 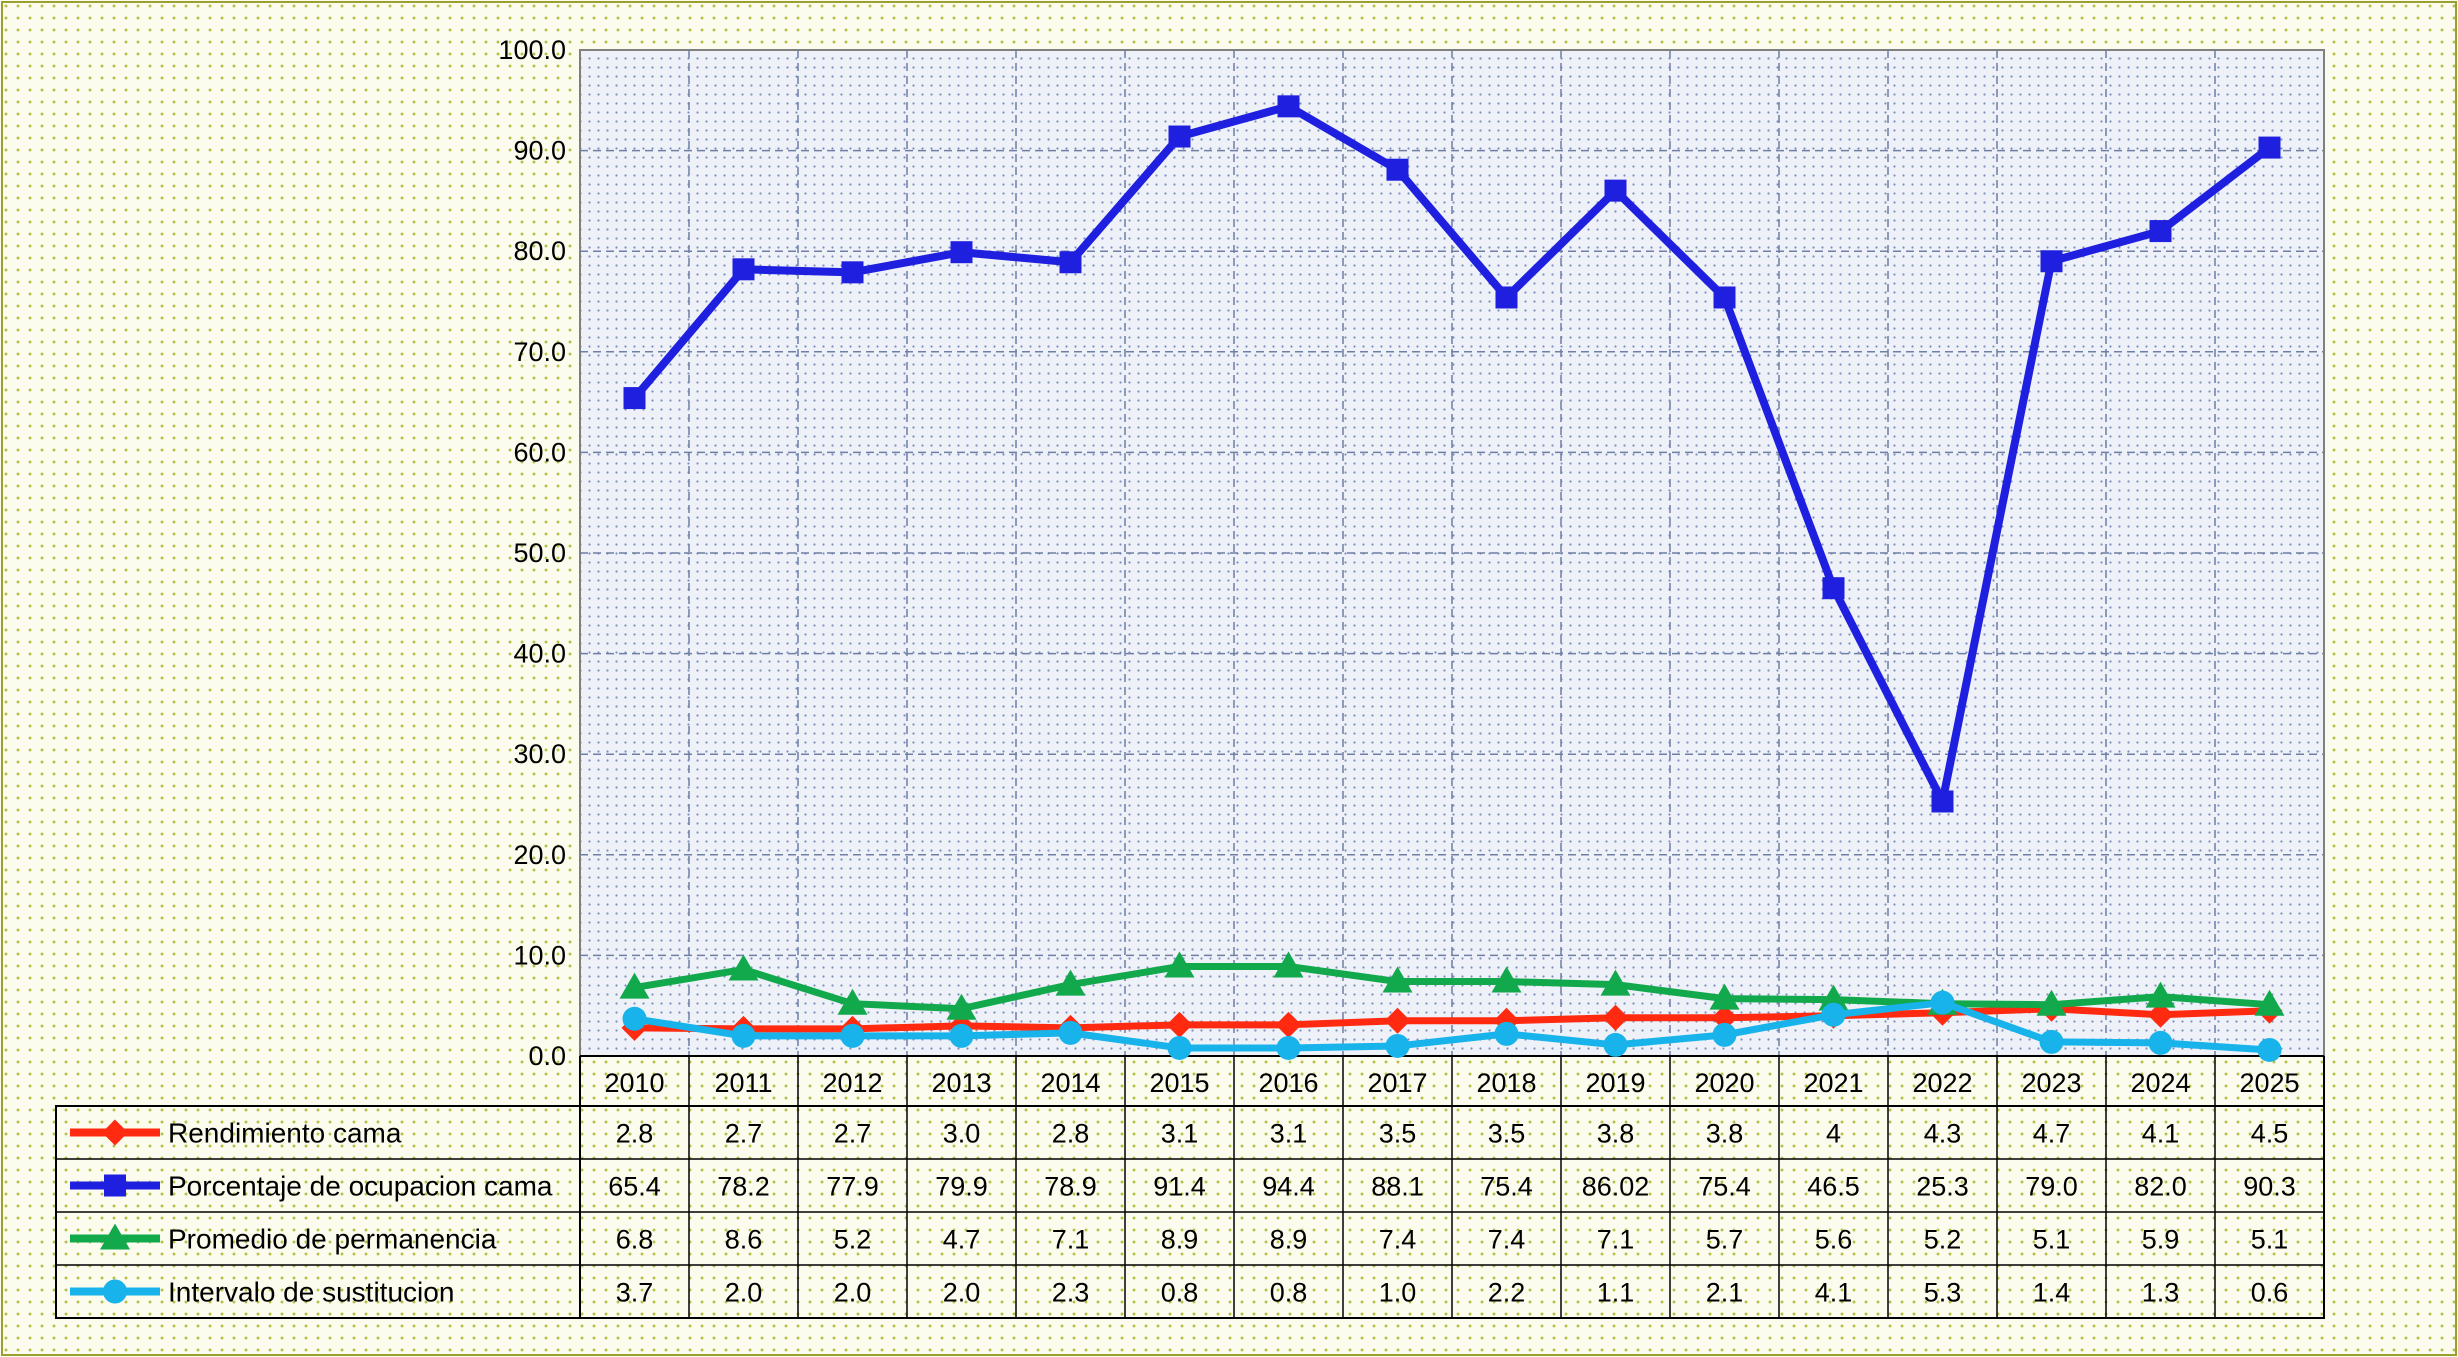 What do you see at coordinates (547, 1056) in the screenshot?
I see `y-tick-label: 0.0` at bounding box center [547, 1056].